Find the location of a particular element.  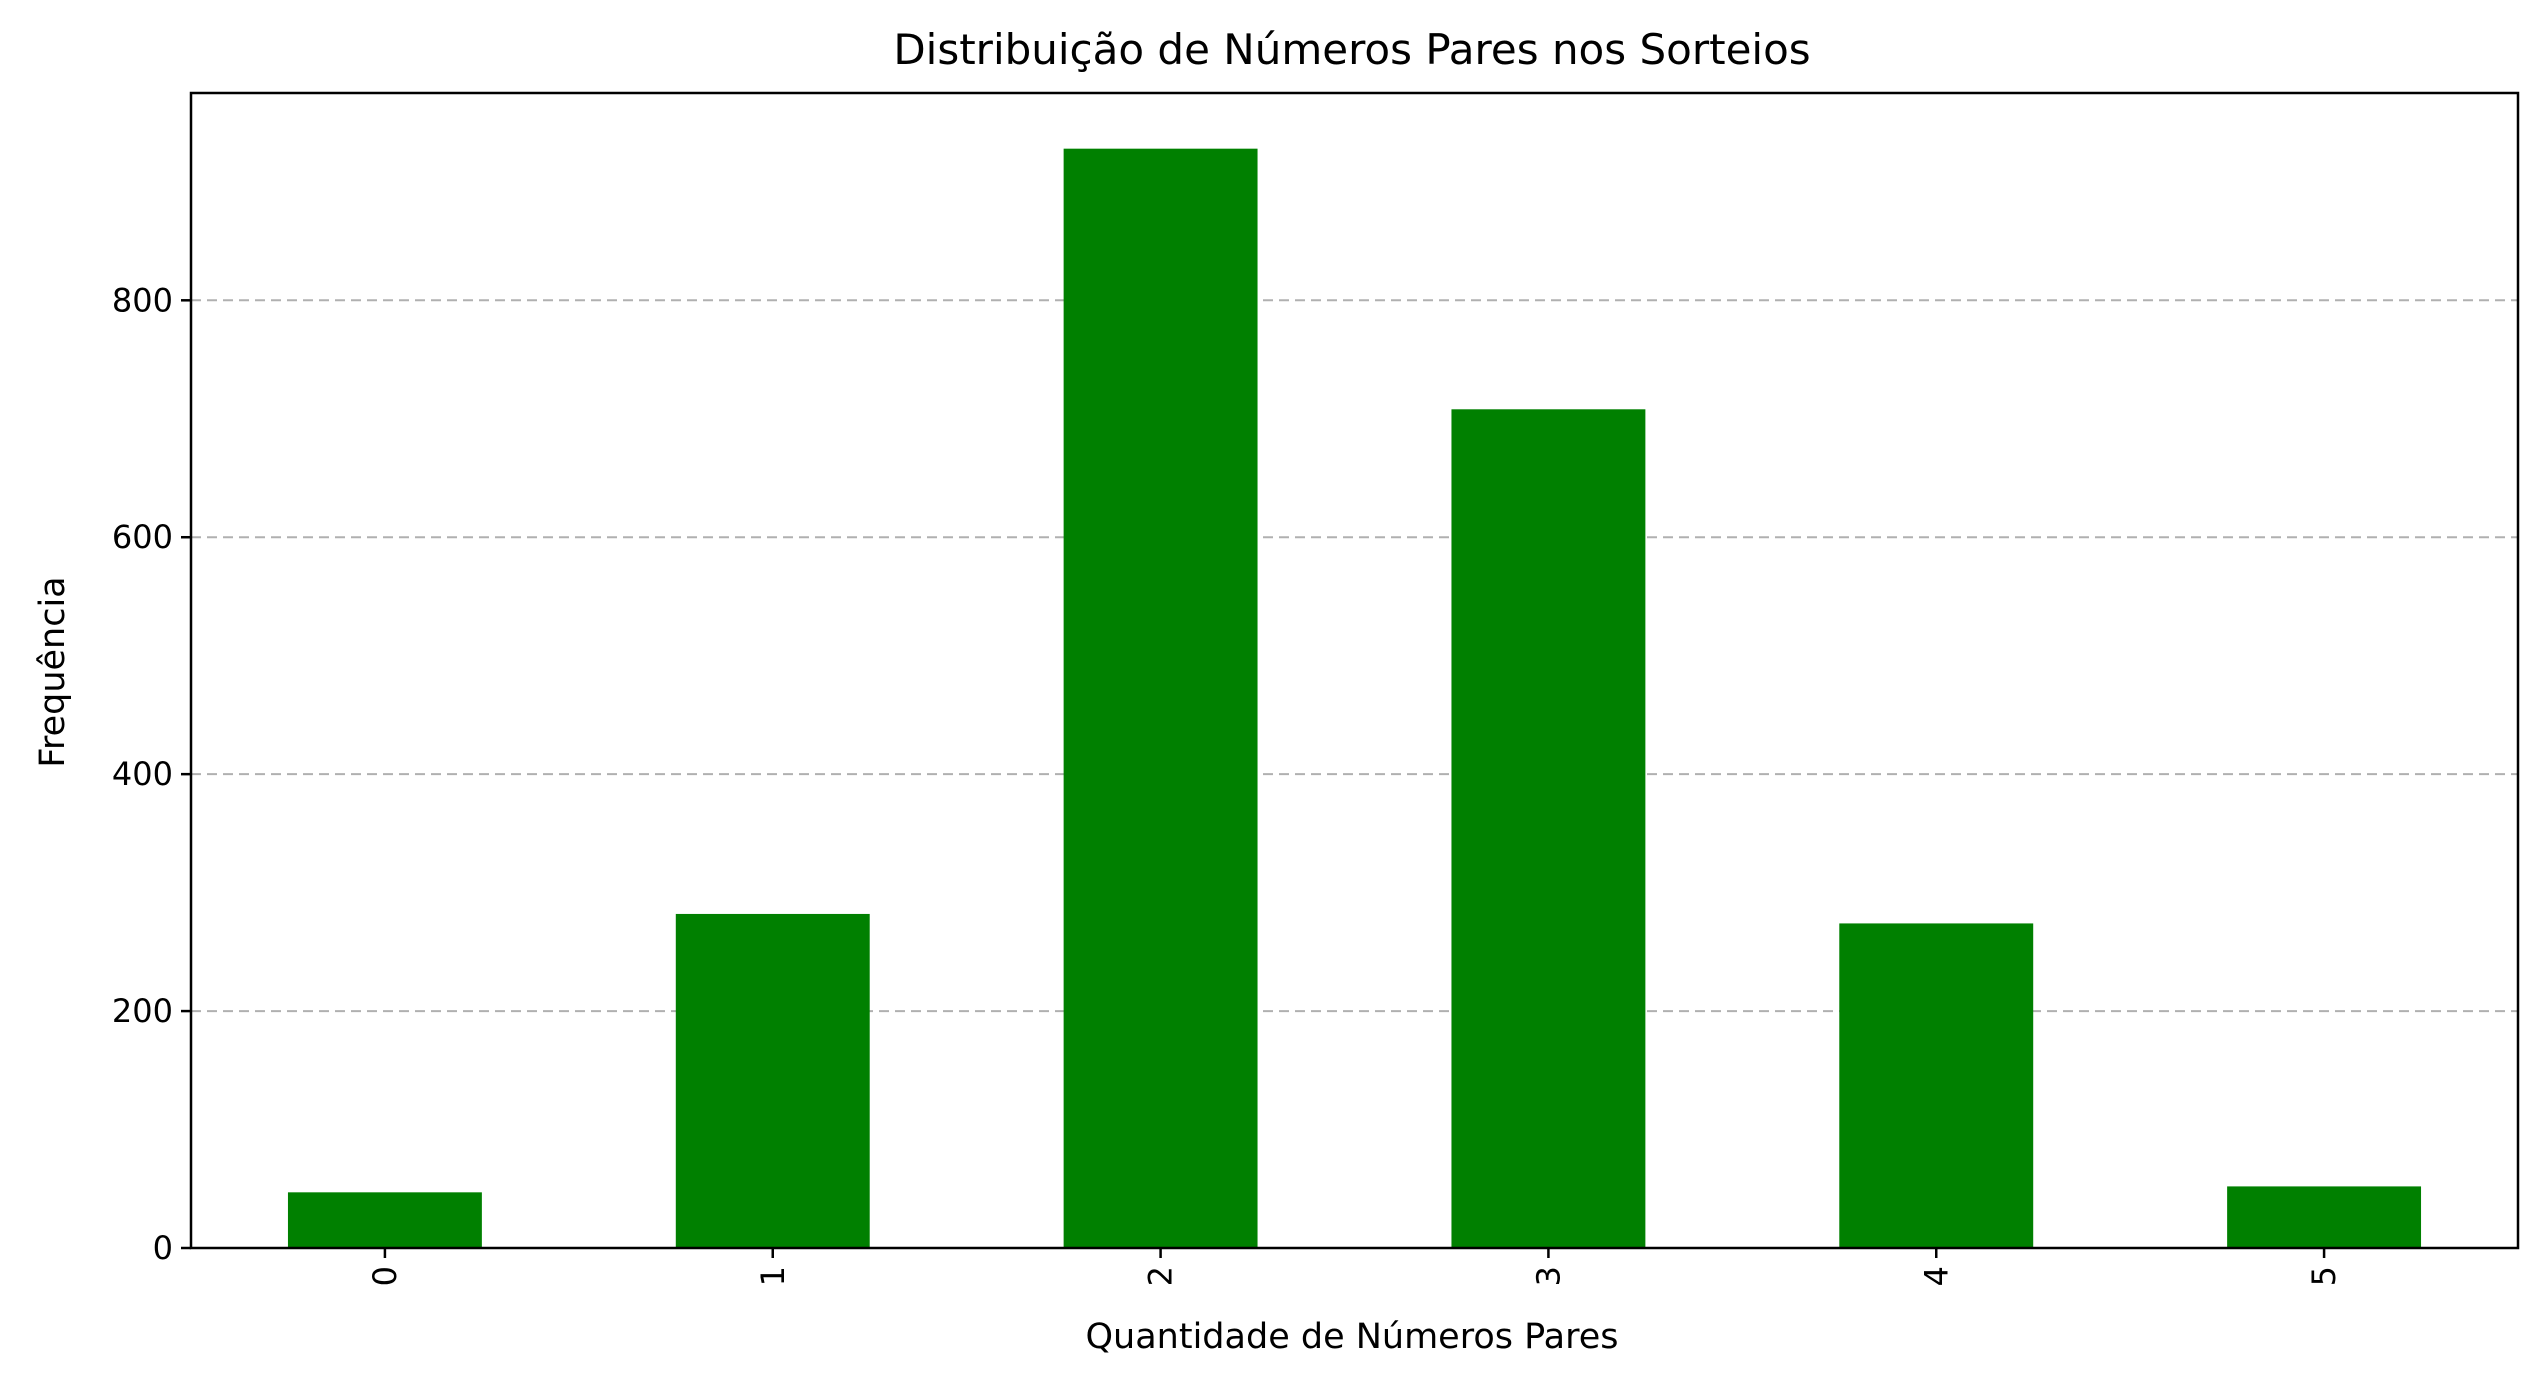

x-axis: 0 1 2 3 4 5 is located at coordinates (1354, 1267).